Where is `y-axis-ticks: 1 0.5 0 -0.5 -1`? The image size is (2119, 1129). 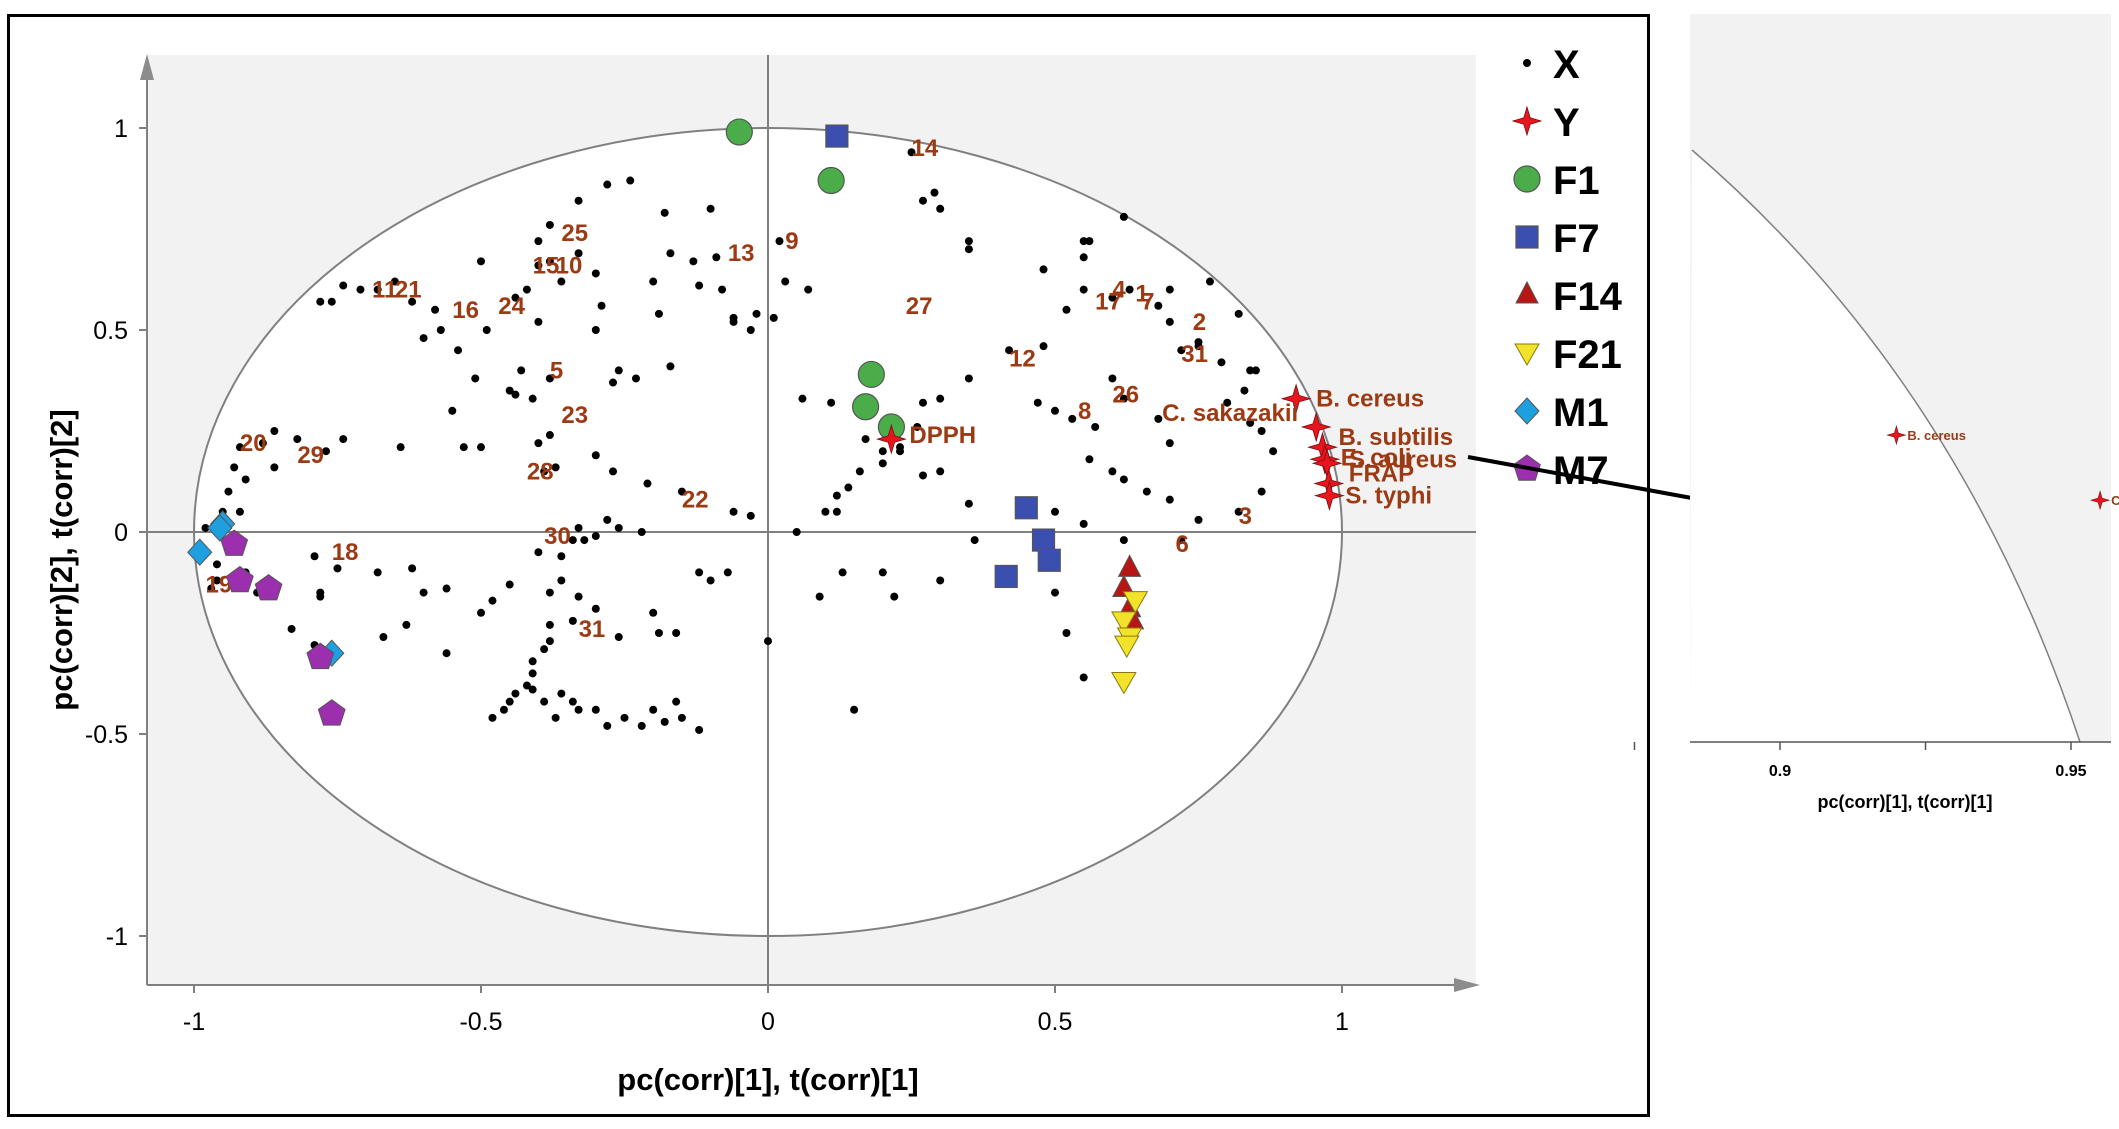
y-axis-ticks: 1 0.5 0 -0.5 -1 is located at coordinates (116, 533).